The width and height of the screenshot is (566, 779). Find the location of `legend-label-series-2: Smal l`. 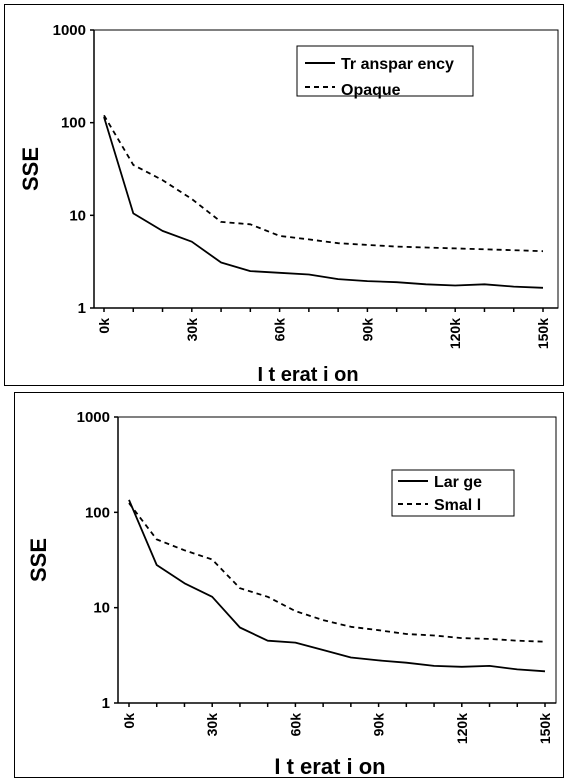

legend-label-series-2: Smal l is located at coordinates (457, 505).